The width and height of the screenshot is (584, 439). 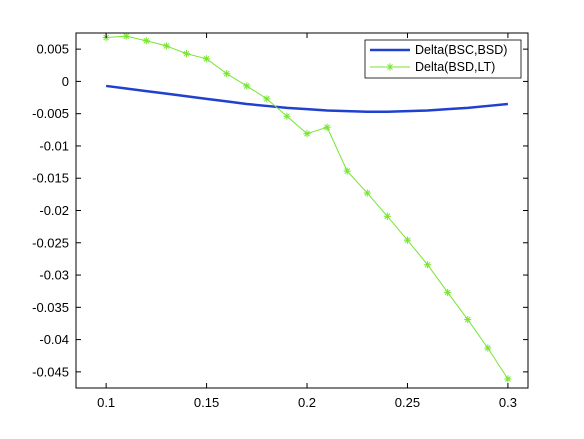 I want to click on series-1-point-16-d2, so click(x=427, y=264).